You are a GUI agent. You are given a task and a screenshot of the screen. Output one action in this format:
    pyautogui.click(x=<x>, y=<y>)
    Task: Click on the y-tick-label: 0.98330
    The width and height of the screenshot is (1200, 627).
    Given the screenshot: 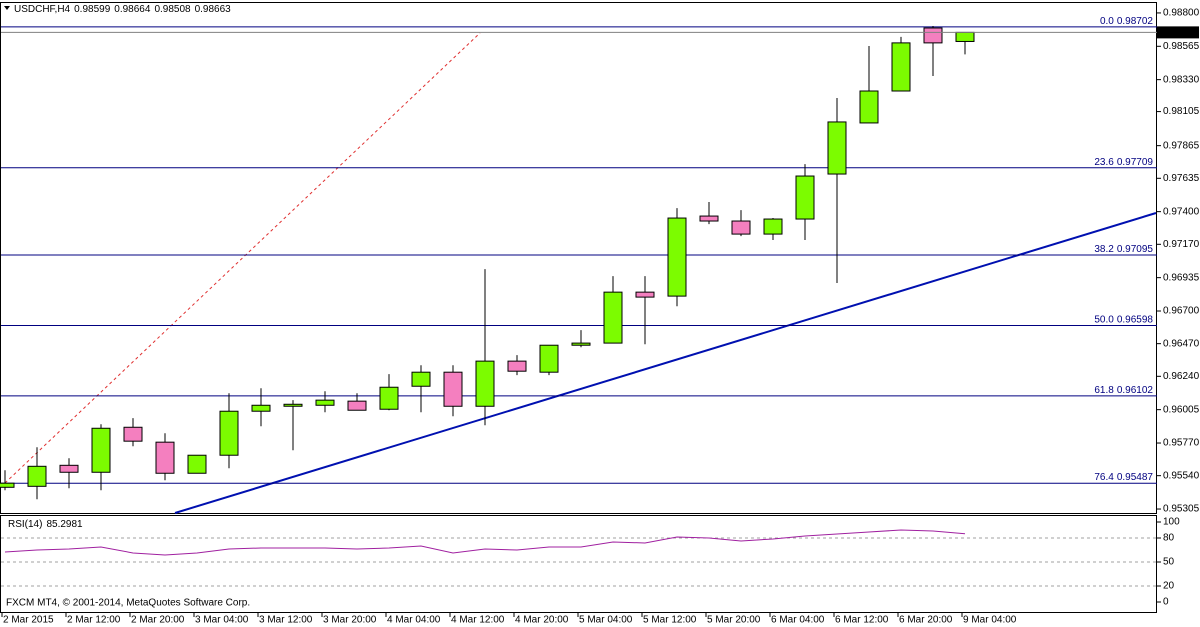 What is the action you would take?
    pyautogui.click(x=1181, y=79)
    